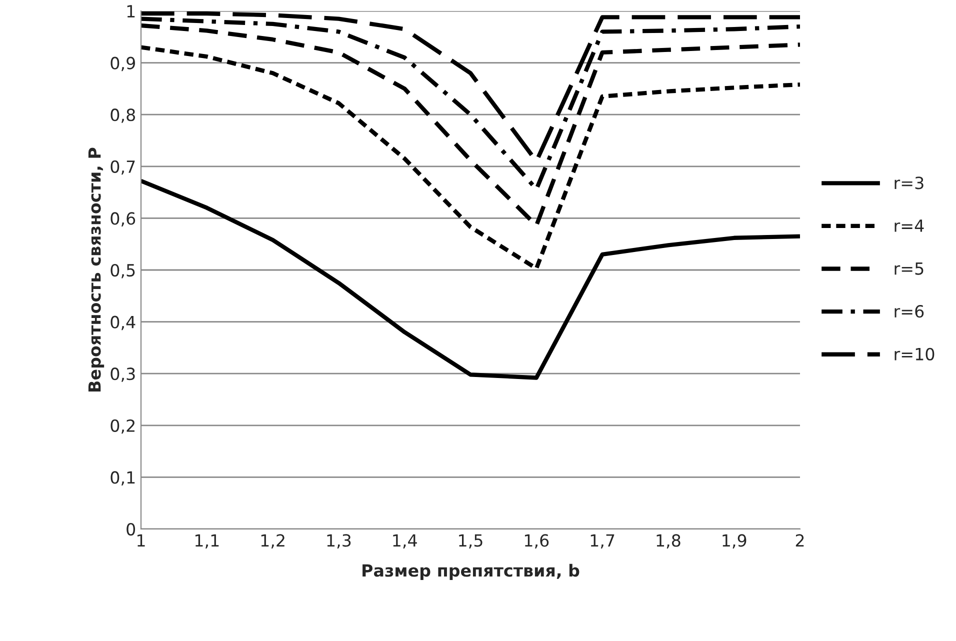 The image size is (956, 641). What do you see at coordinates (122, 478) in the screenshot?
I see `y-tick-label: 0,1` at bounding box center [122, 478].